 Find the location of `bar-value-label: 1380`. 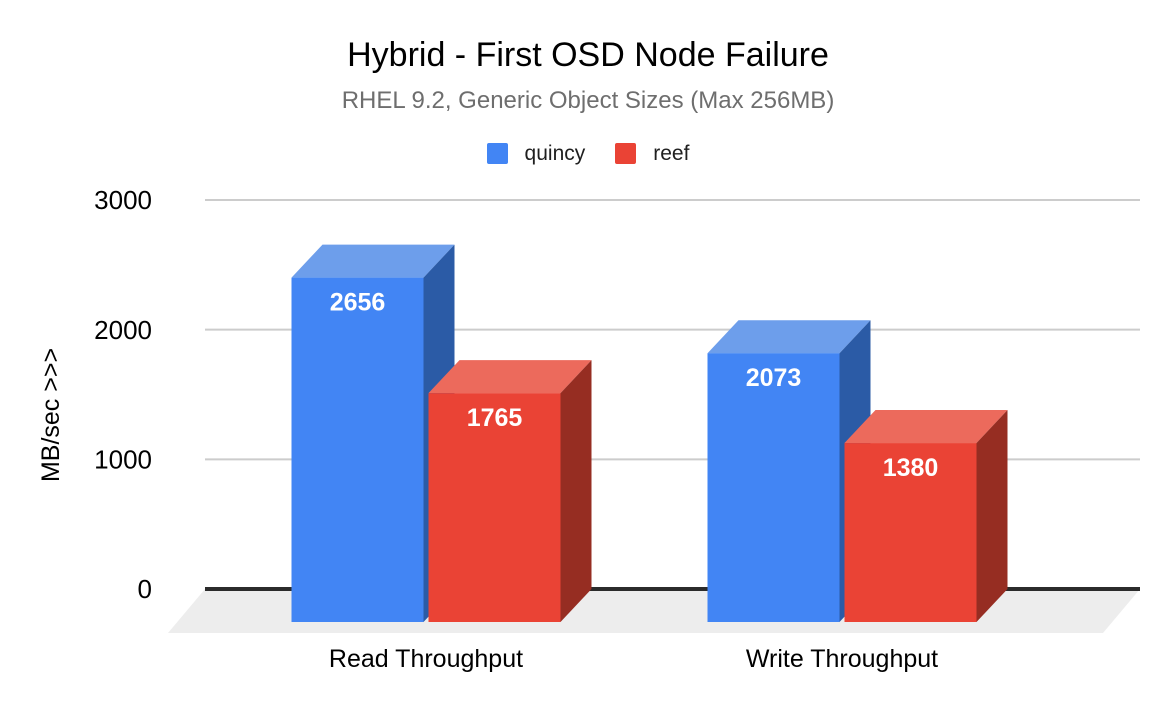

bar-value-label: 1380 is located at coordinates (911, 468).